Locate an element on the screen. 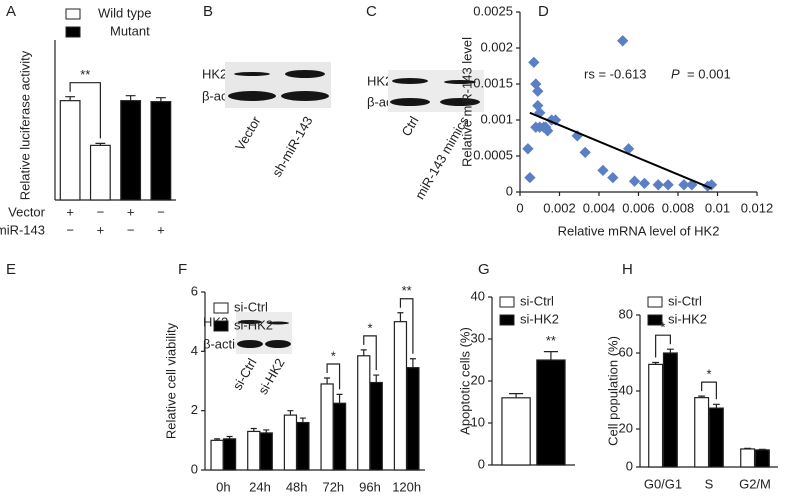  y-tick-label: 0.0015 is located at coordinates (493, 82).